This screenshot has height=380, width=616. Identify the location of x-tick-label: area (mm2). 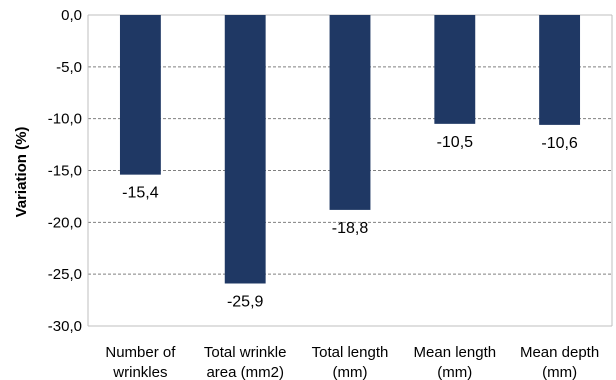
(245, 372).